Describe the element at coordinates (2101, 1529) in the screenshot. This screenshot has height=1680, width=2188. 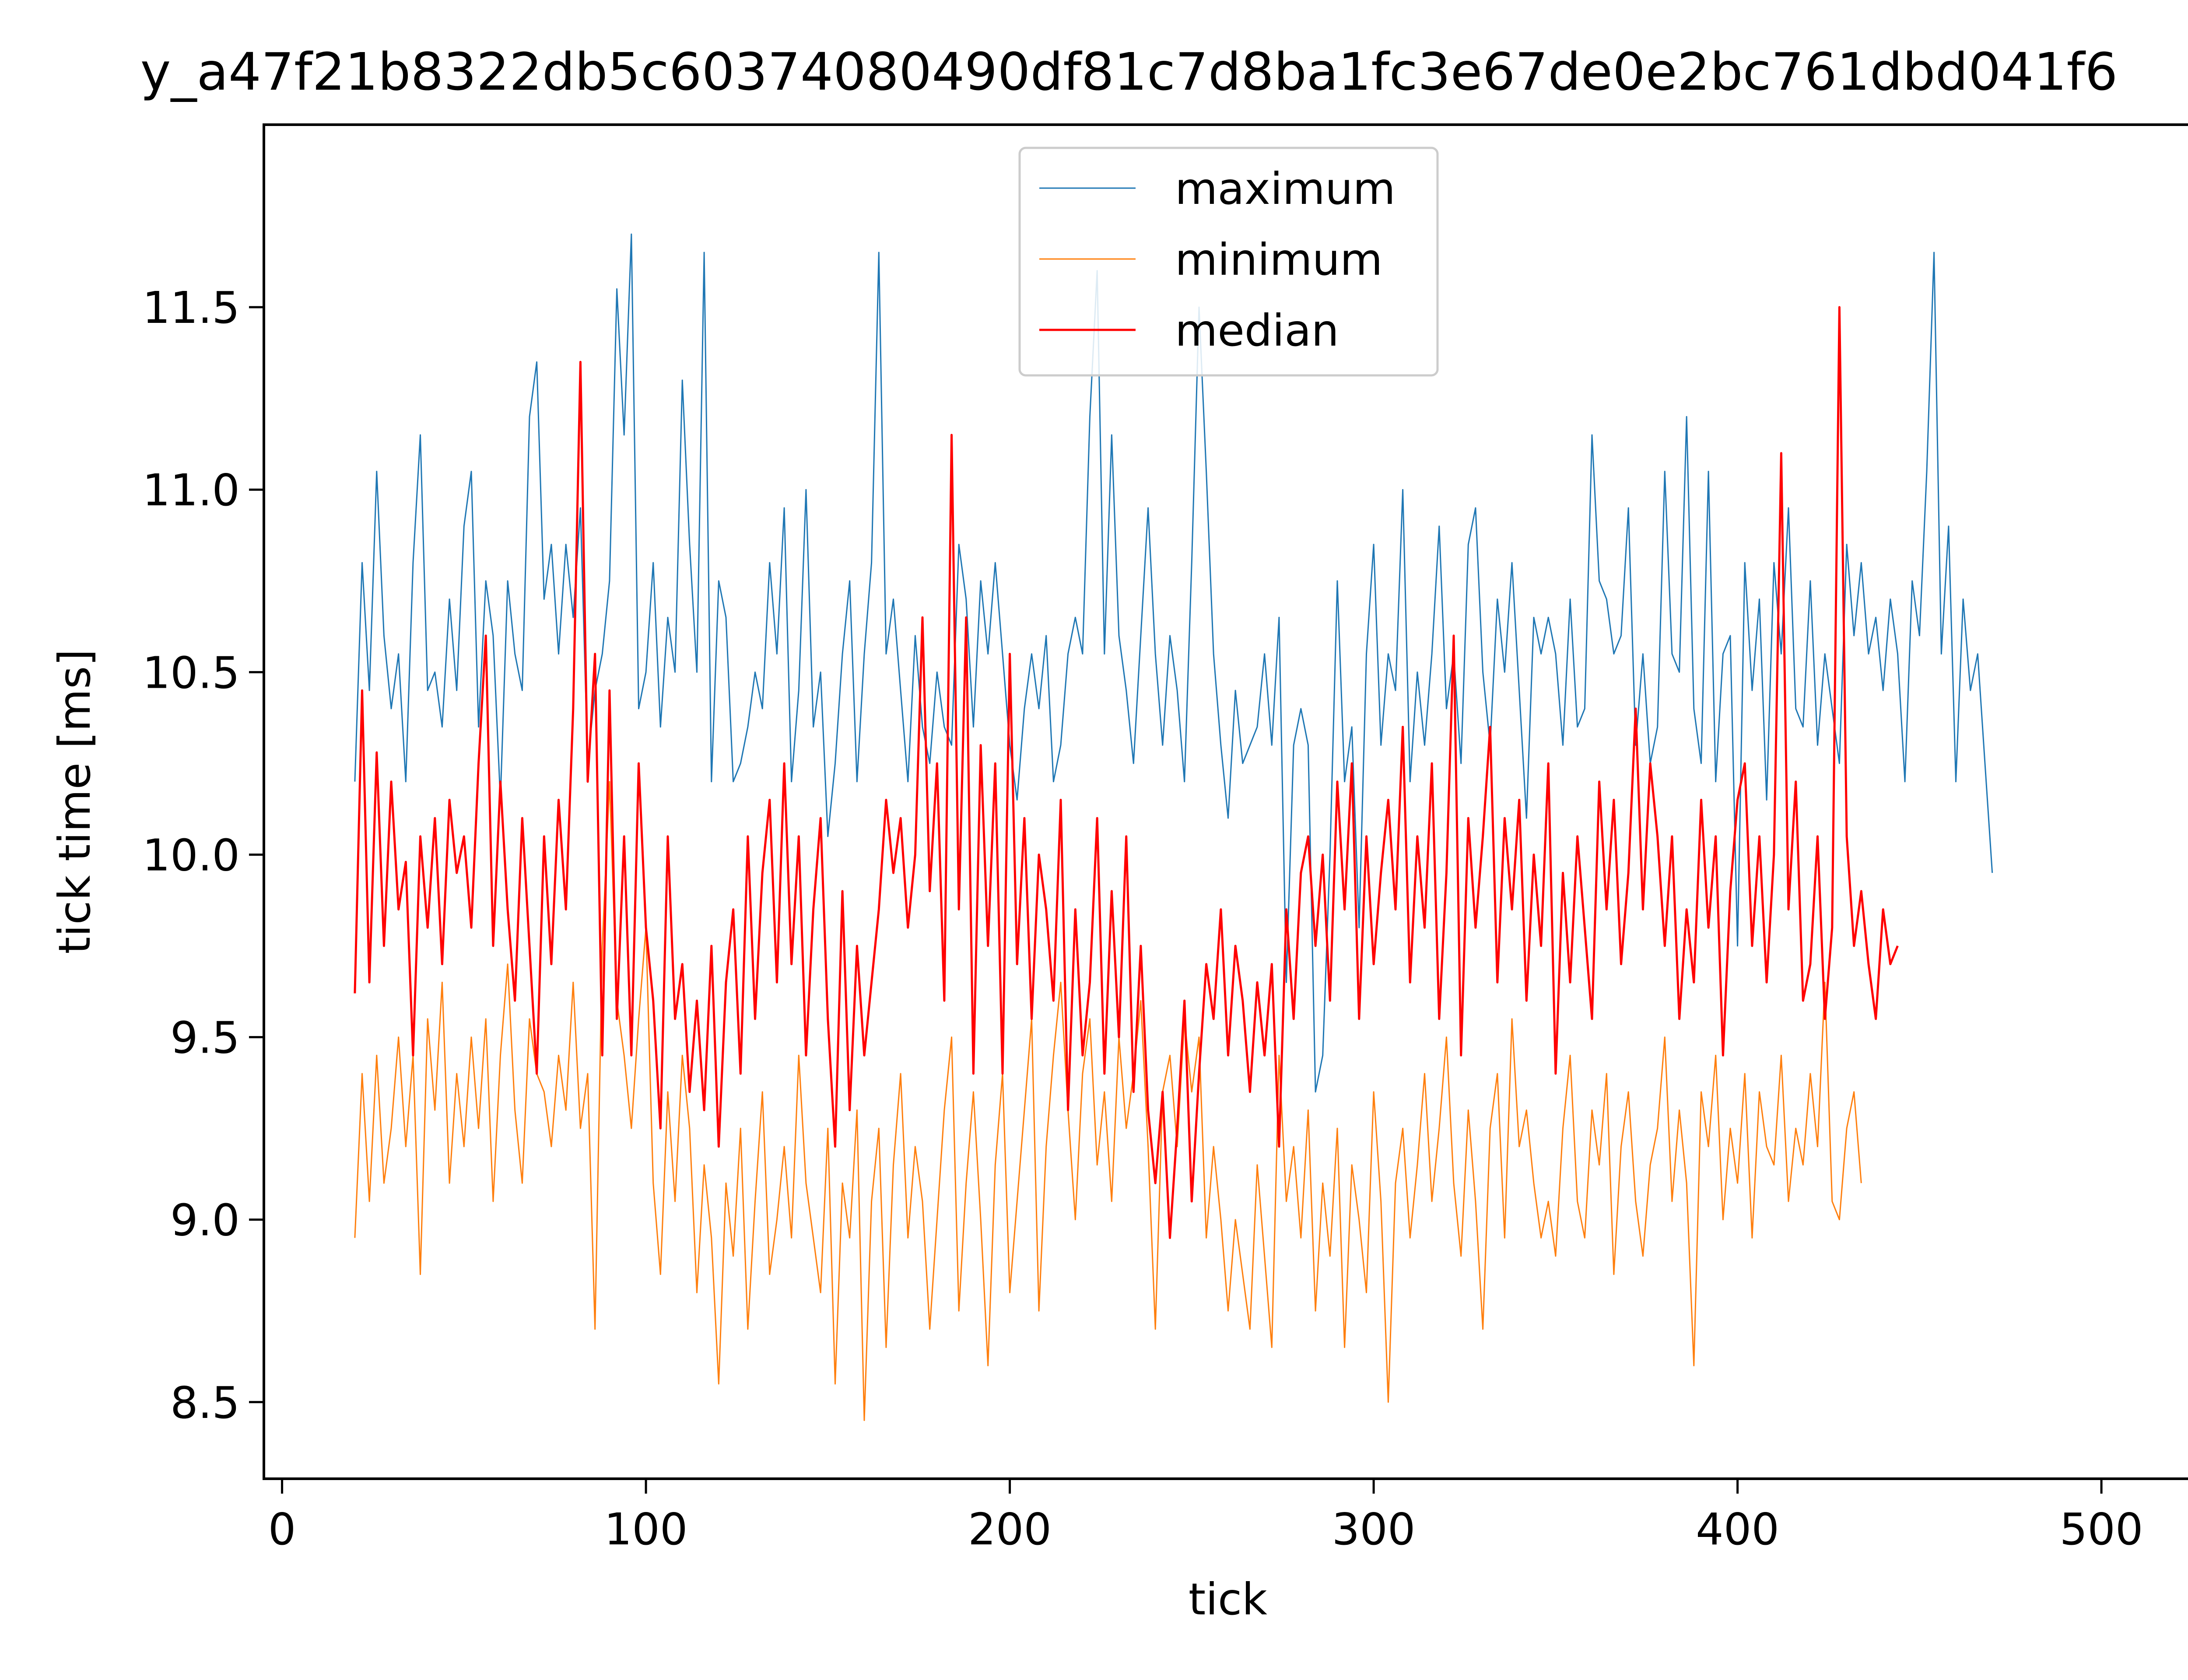
I see `x-tick-label: 500` at that location.